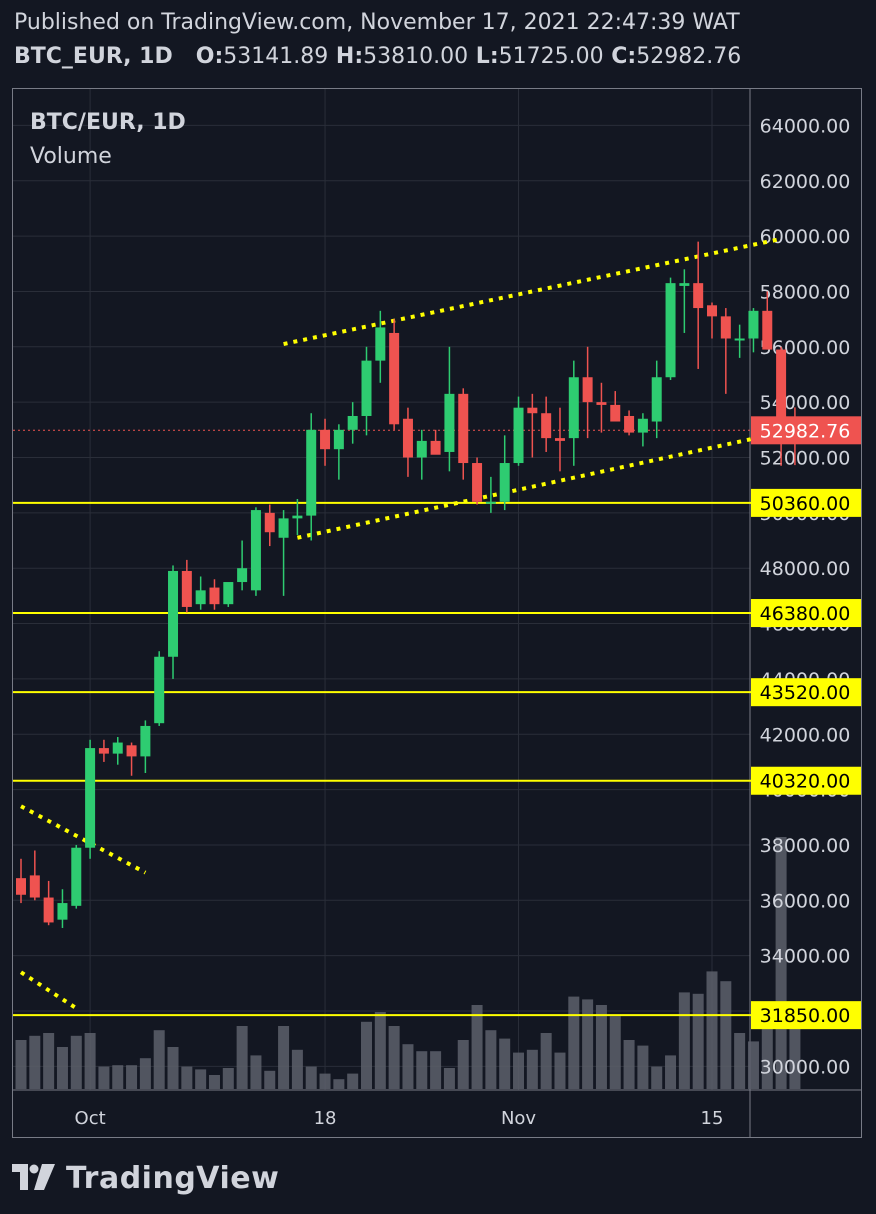 The width and height of the screenshot is (876, 1214). What do you see at coordinates (209, 56) in the screenshot?
I see `open-label: O:` at bounding box center [209, 56].